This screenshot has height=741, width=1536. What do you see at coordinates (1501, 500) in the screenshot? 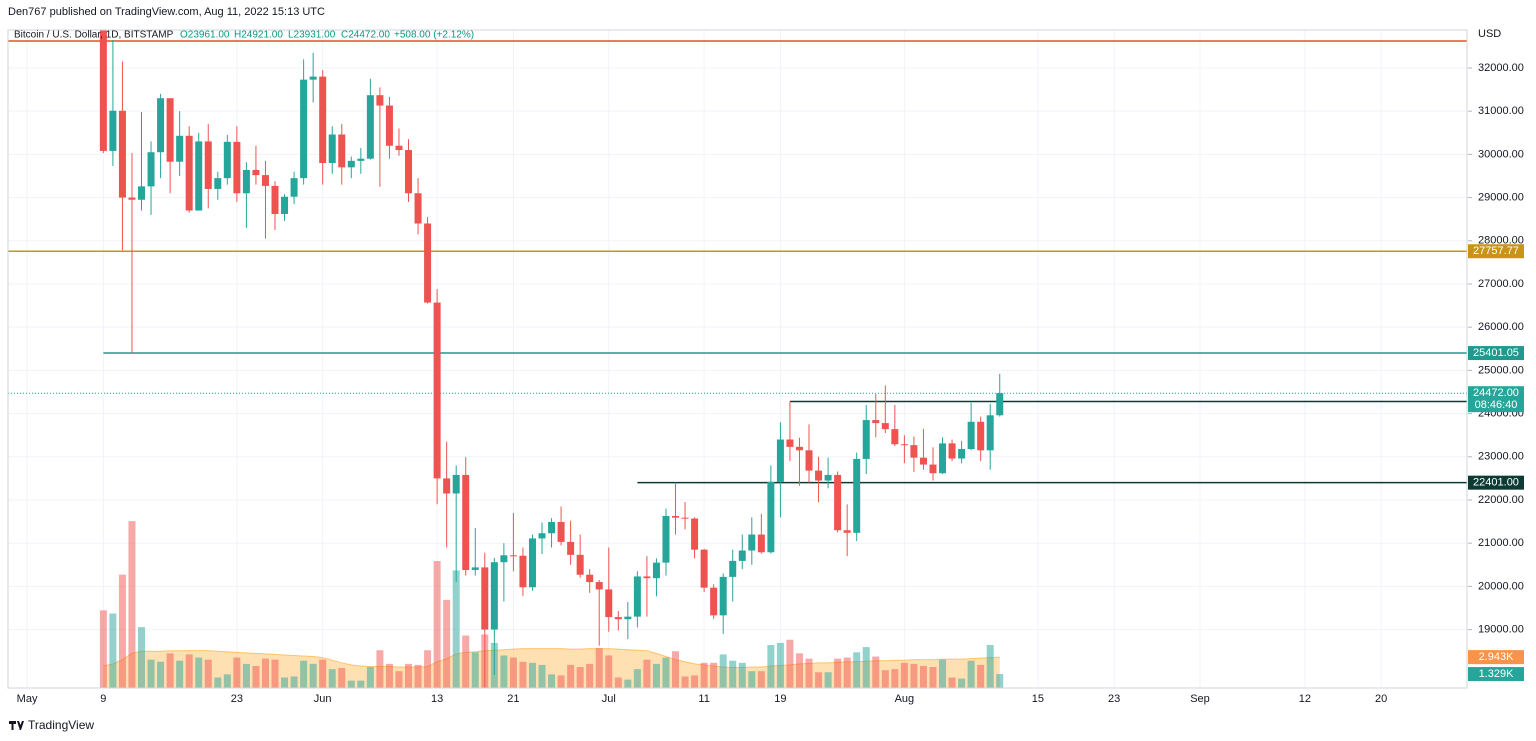
I see `y-tick-label: 22000.00` at bounding box center [1501, 500].